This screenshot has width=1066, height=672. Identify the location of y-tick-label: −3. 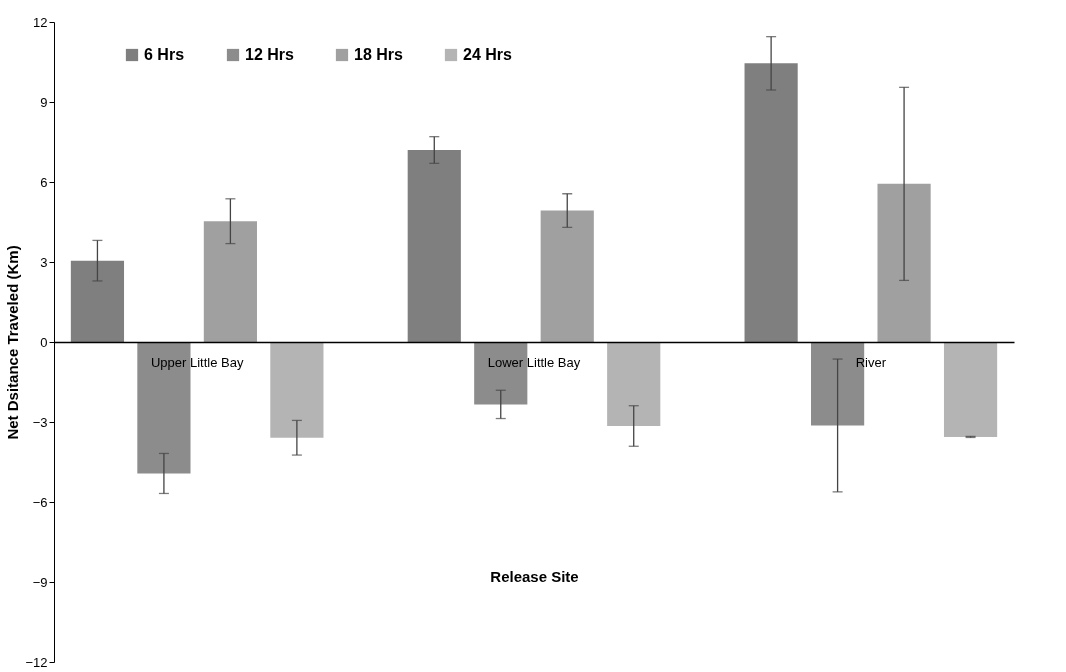
(40, 422).